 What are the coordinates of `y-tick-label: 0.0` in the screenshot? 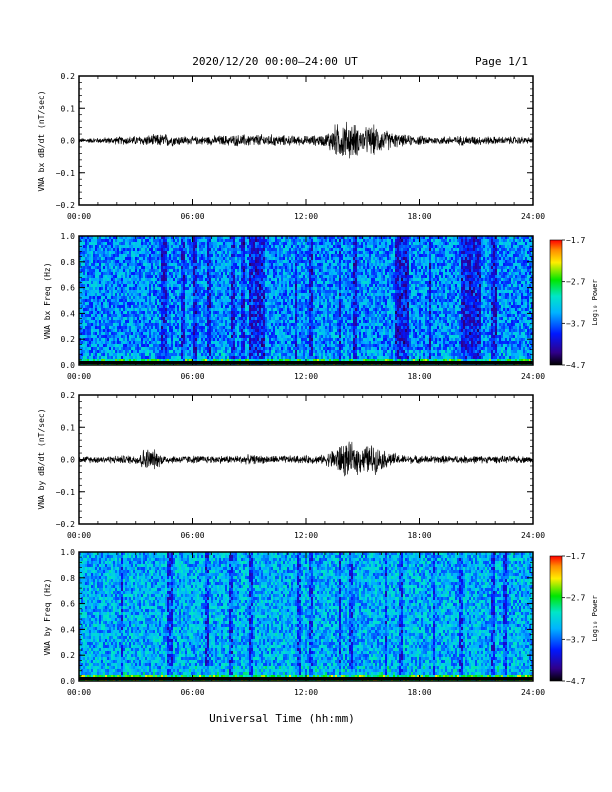 It's located at (68, 141).